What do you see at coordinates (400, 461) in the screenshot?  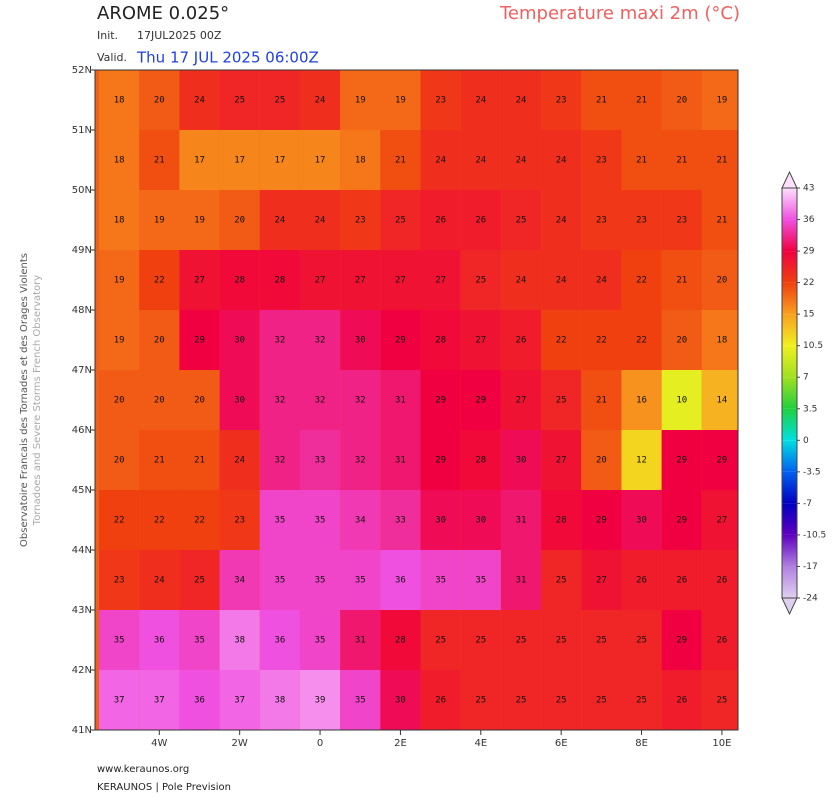 I see `temp-label: 31` at bounding box center [400, 461].